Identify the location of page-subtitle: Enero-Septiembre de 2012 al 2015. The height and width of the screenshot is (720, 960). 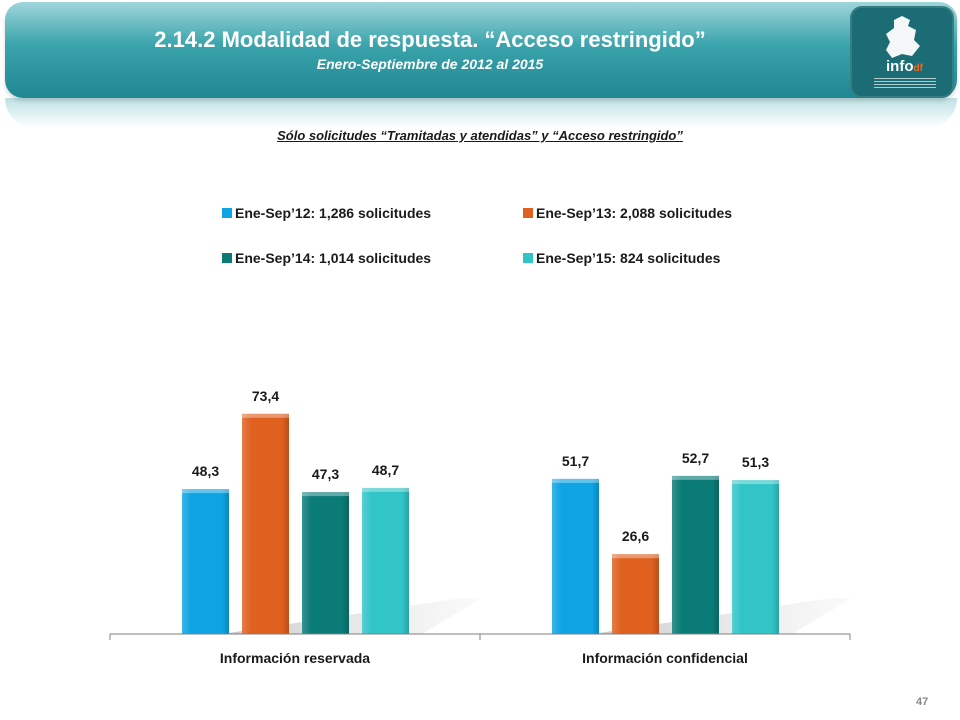
(430, 64).